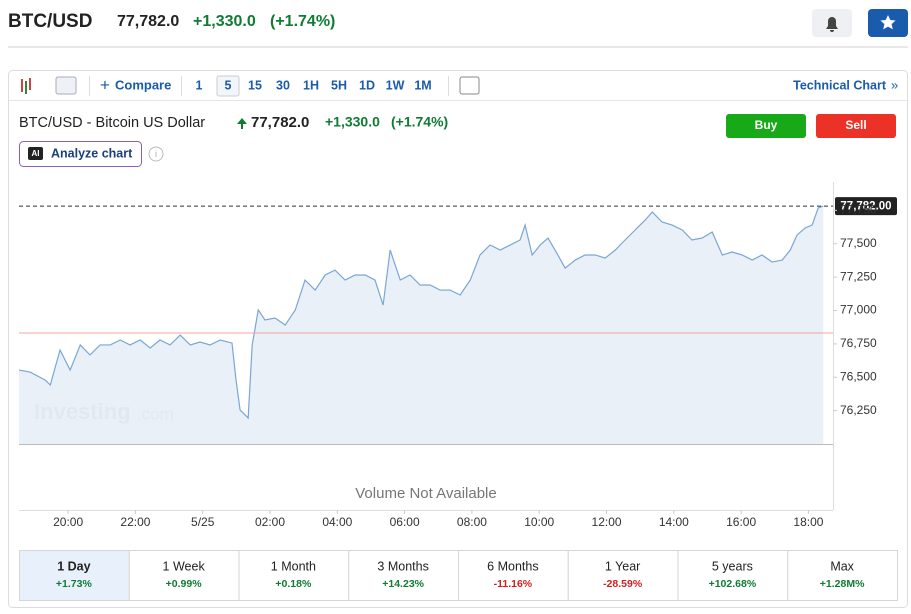 This screenshot has height=614, width=911. I want to click on interval: 30, so click(283, 85).